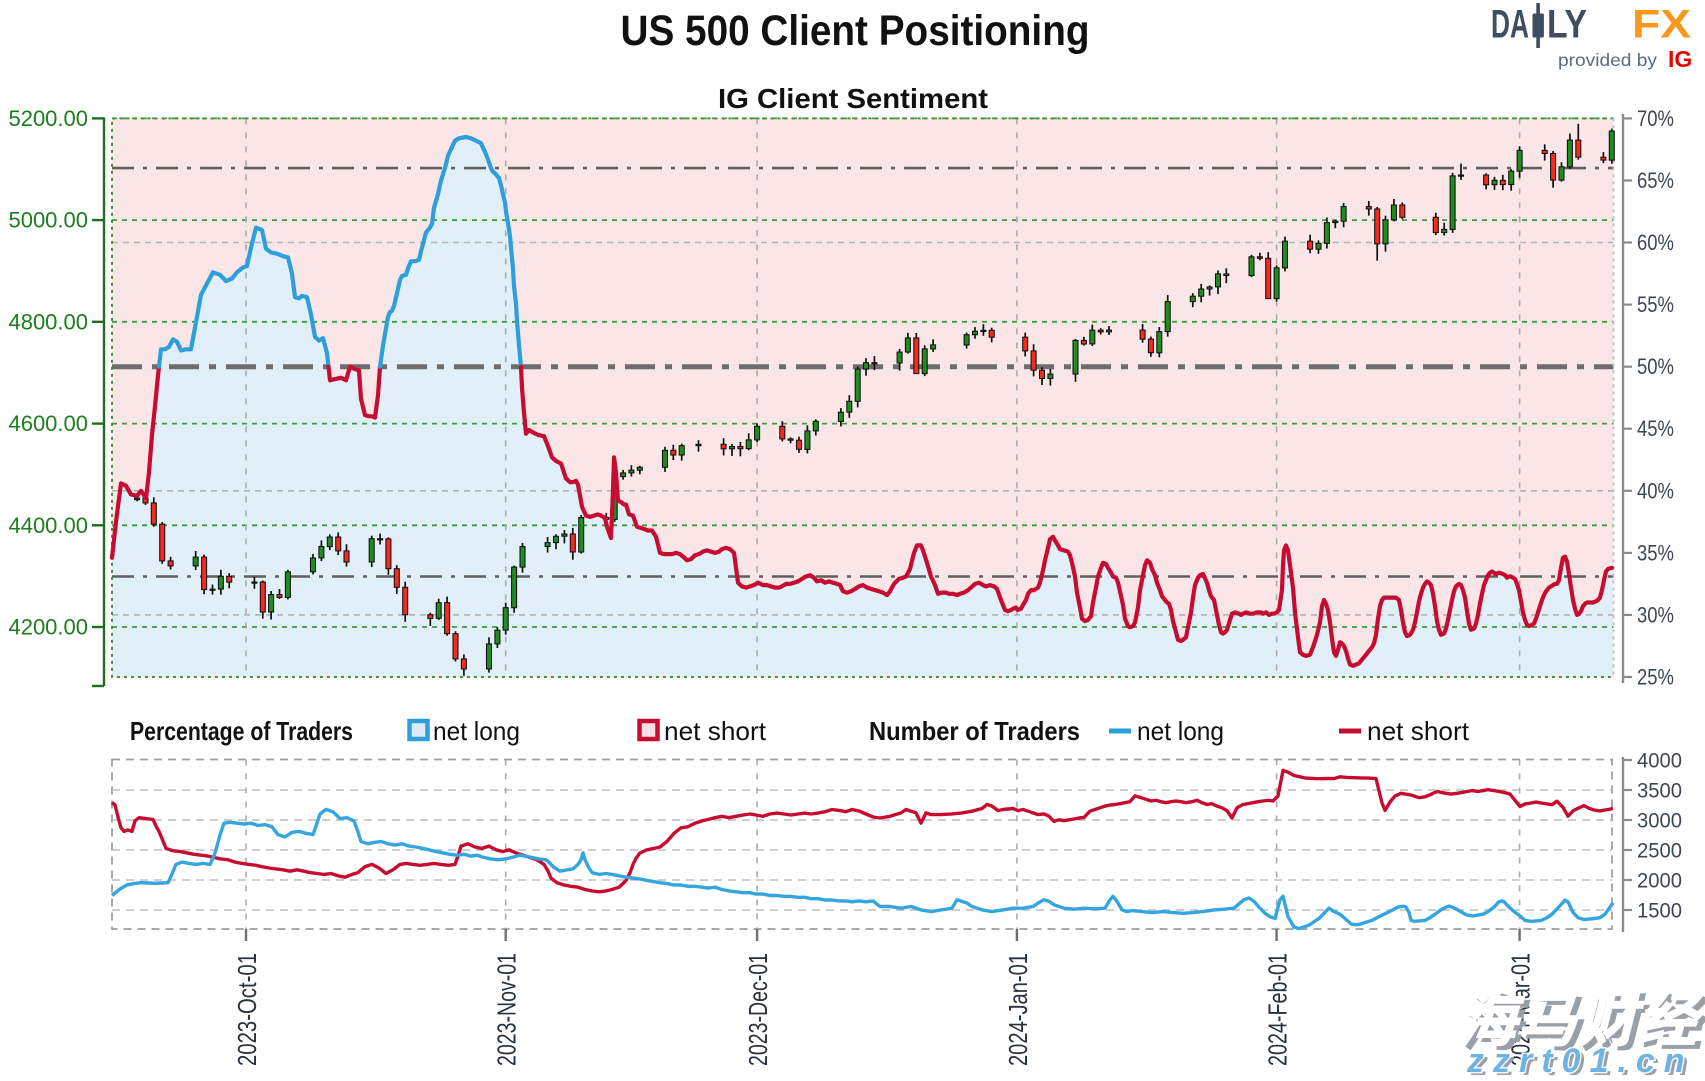  Describe the element at coordinates (1659, 821) in the screenshot. I see `svg-text: 3000` at that location.